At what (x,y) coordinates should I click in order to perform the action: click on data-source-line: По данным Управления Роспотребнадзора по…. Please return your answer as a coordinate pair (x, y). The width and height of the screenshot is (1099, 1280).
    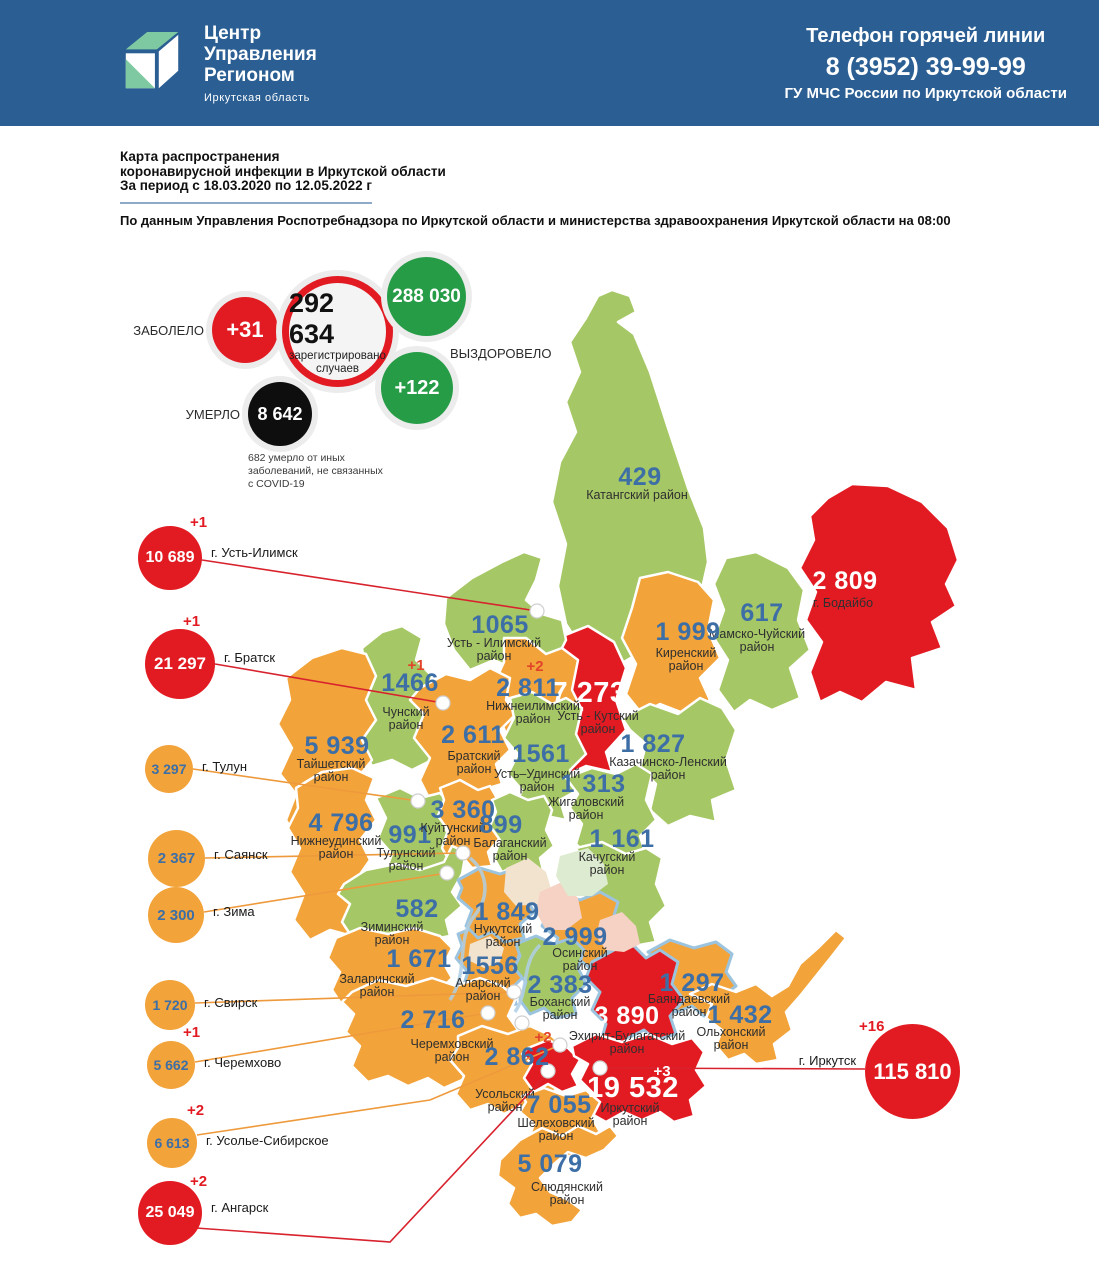
    Looking at the image, I should click on (535, 220).